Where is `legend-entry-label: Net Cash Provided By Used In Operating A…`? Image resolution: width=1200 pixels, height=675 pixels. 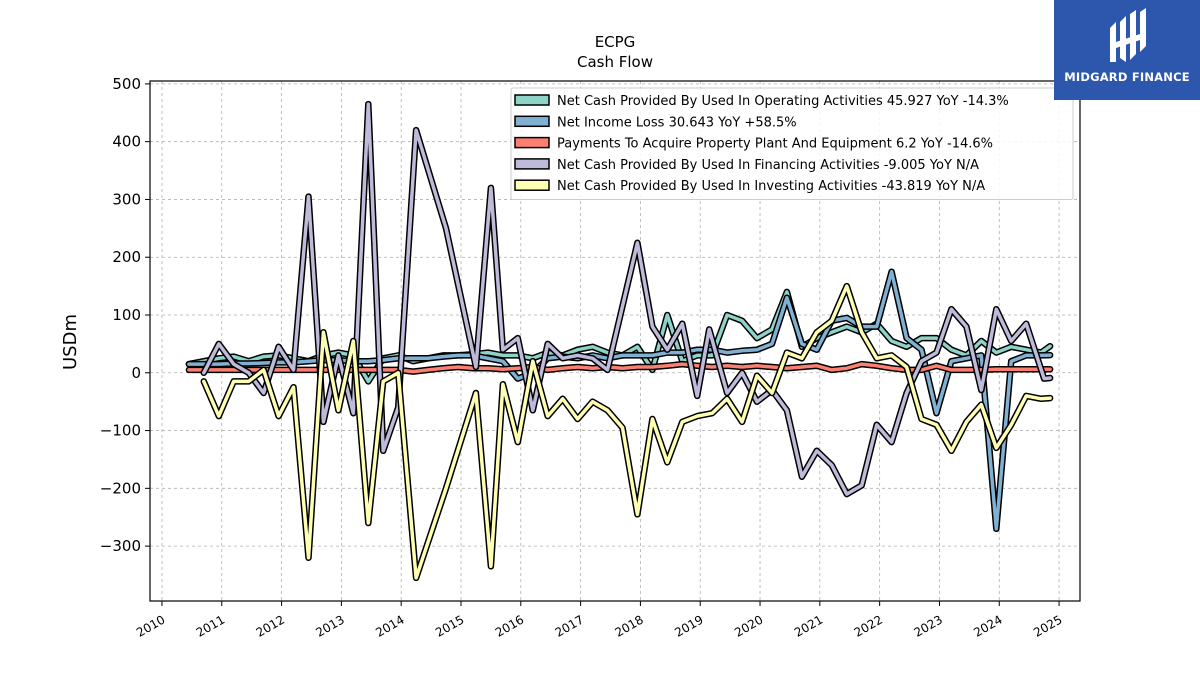
legend-entry-label: Net Cash Provided By Used In Operating A… is located at coordinates (783, 101).